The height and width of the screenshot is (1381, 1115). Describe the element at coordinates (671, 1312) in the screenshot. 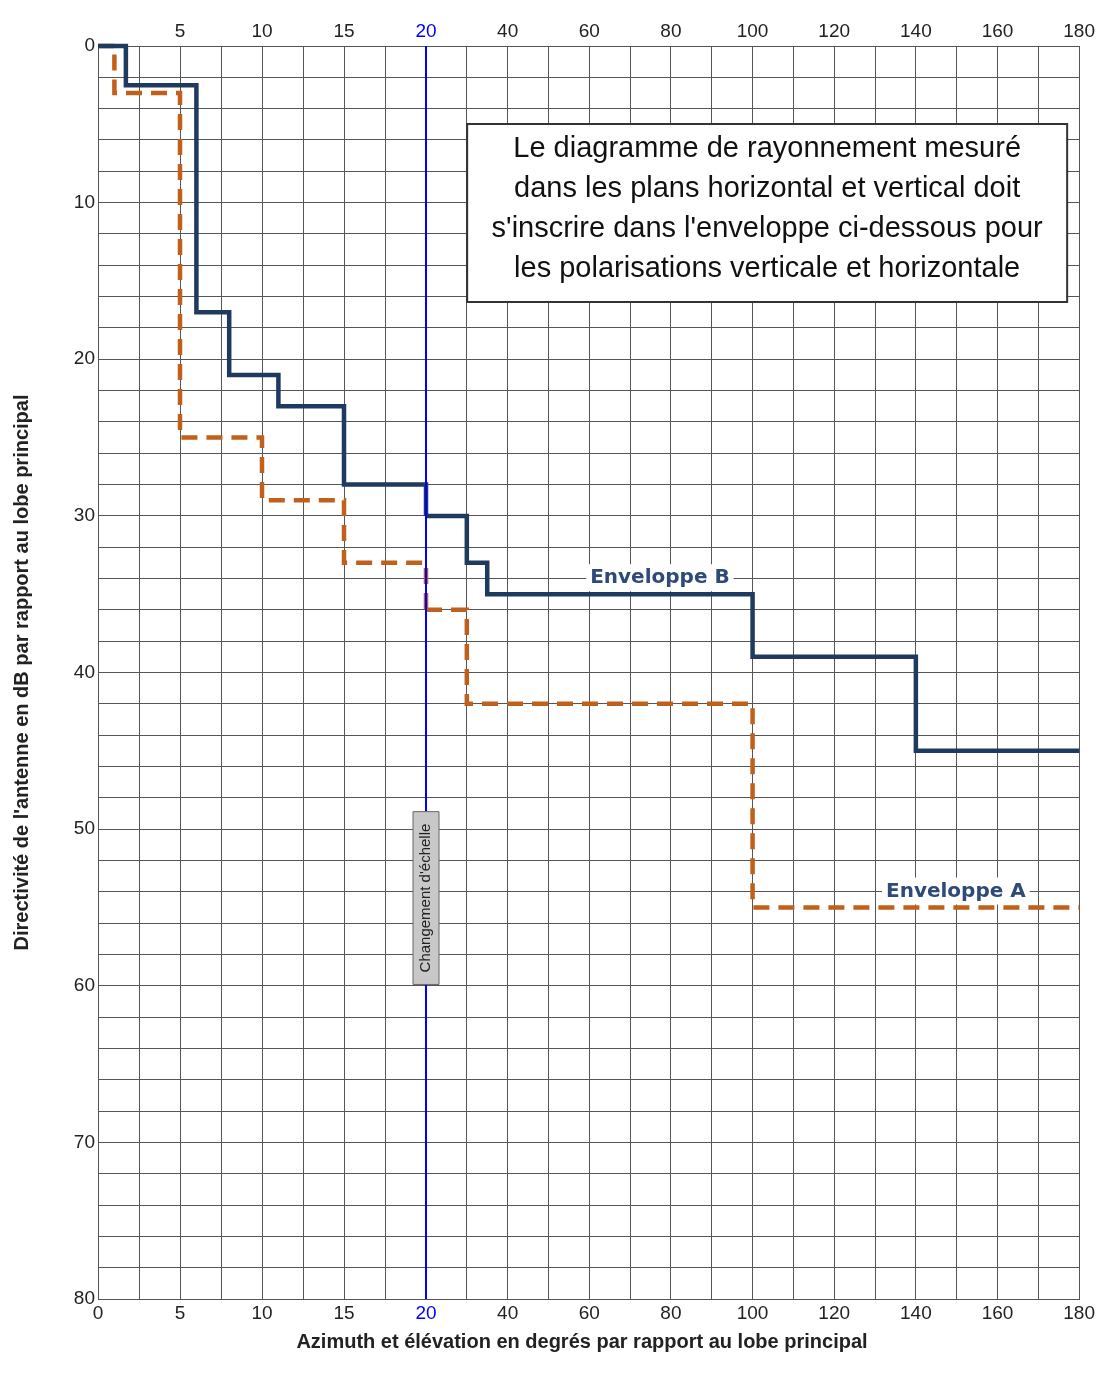

I see `x-tick-label: 80` at that location.